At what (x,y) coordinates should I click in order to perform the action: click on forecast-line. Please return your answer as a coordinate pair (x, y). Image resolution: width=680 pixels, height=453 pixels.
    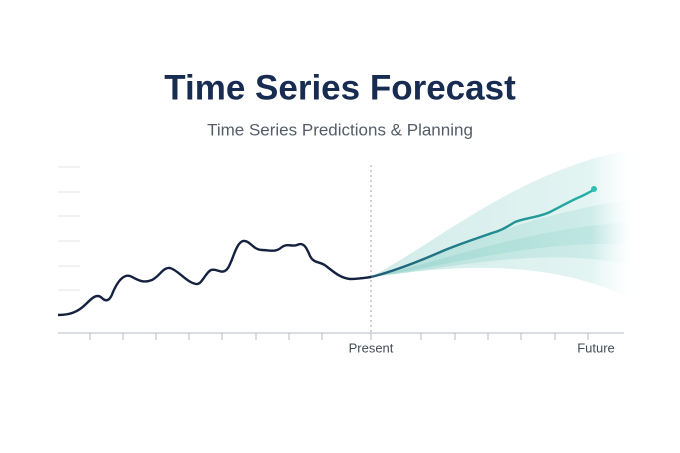
    Looking at the image, I should click on (483, 233).